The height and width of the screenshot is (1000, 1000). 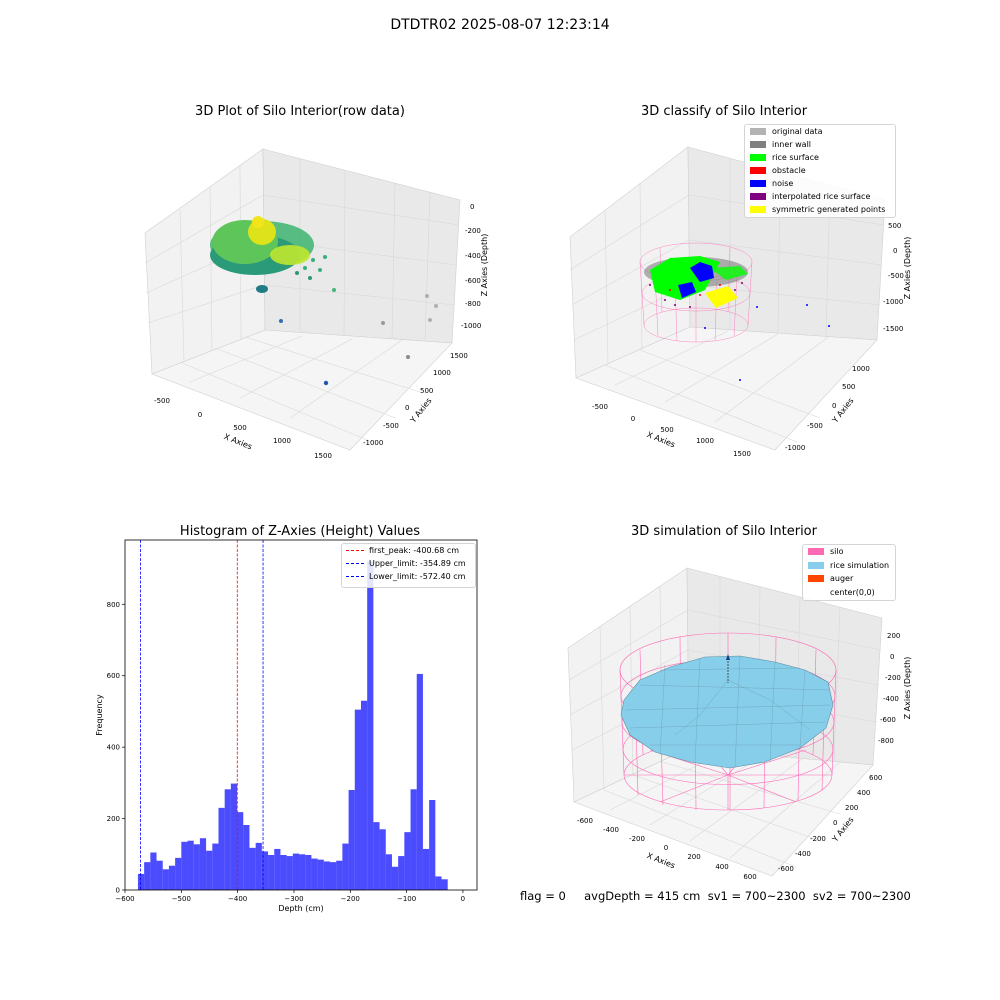 I want to click on legend-entry: interpolated rice surface, so click(x=820, y=196).